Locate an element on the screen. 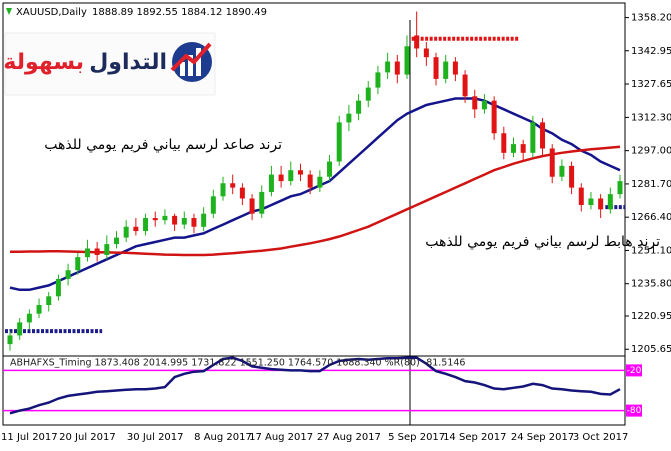  x-tick-label: 17 Aug 2017 is located at coordinates (281, 437).